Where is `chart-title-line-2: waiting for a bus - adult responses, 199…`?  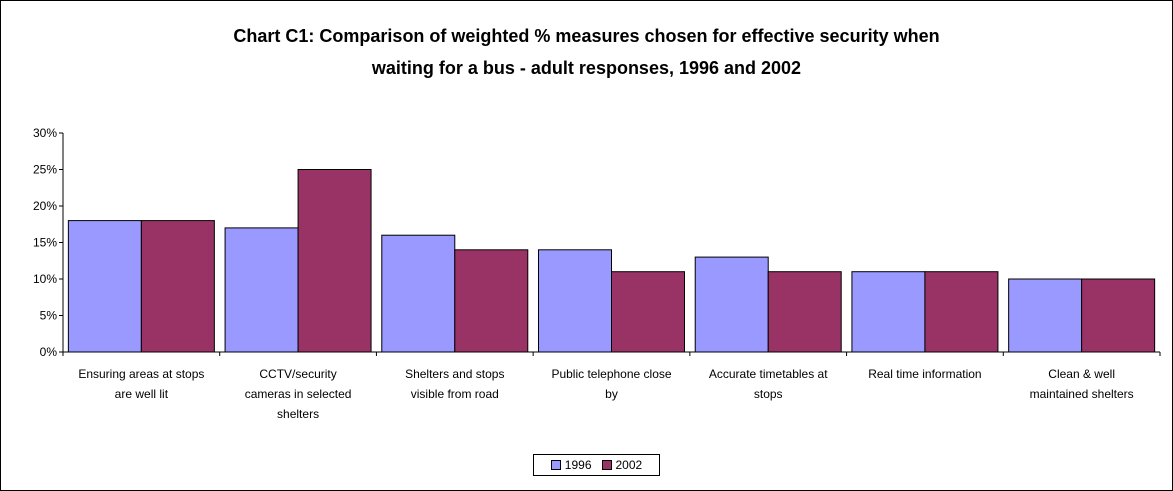 chart-title-line-2: waiting for a bus - adult responses, 199… is located at coordinates (586, 68).